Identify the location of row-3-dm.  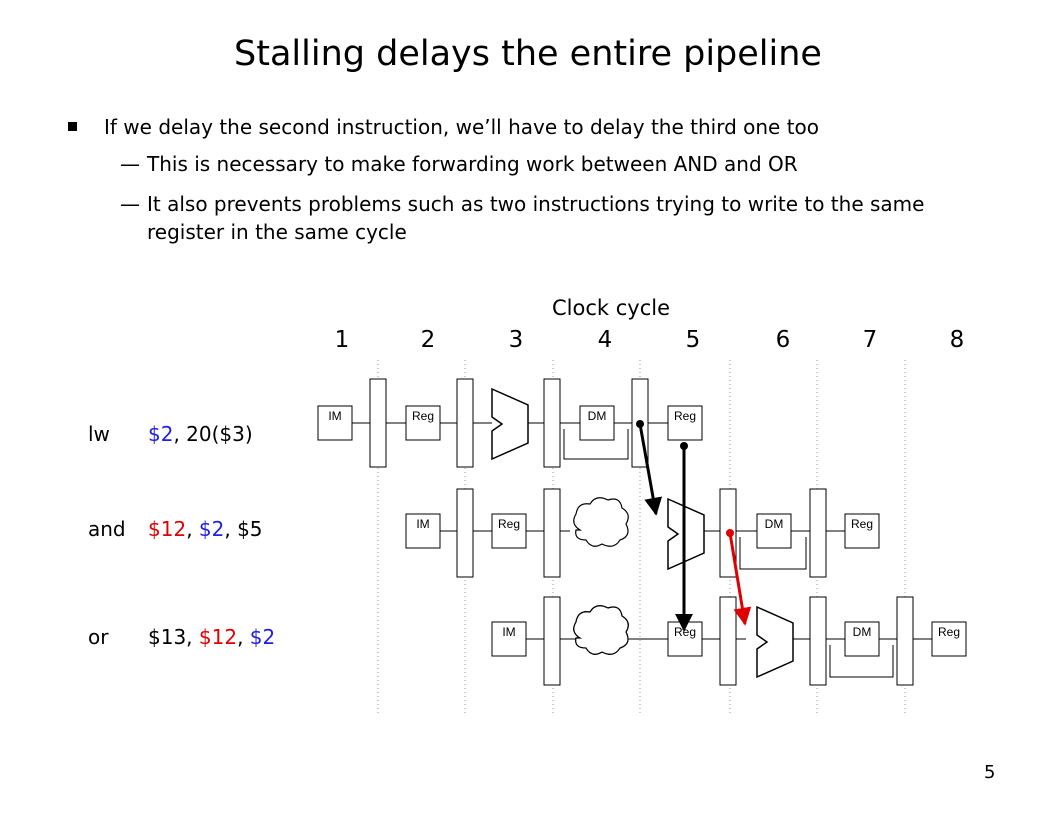
(862, 639).